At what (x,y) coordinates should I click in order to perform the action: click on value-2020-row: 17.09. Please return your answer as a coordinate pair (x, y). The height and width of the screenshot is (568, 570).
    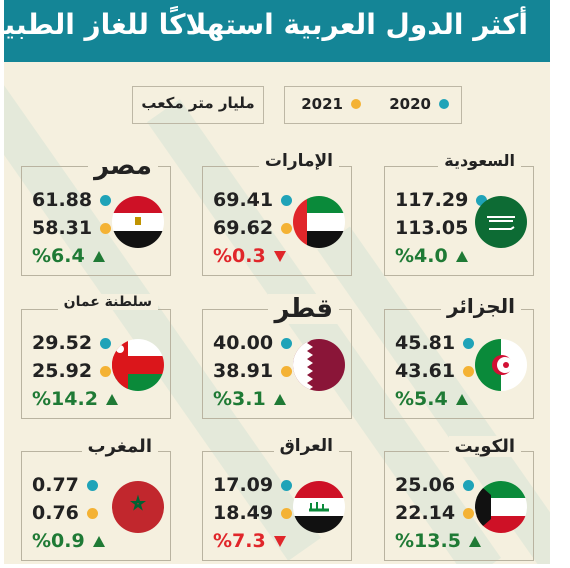
    Looking at the image, I should click on (253, 485).